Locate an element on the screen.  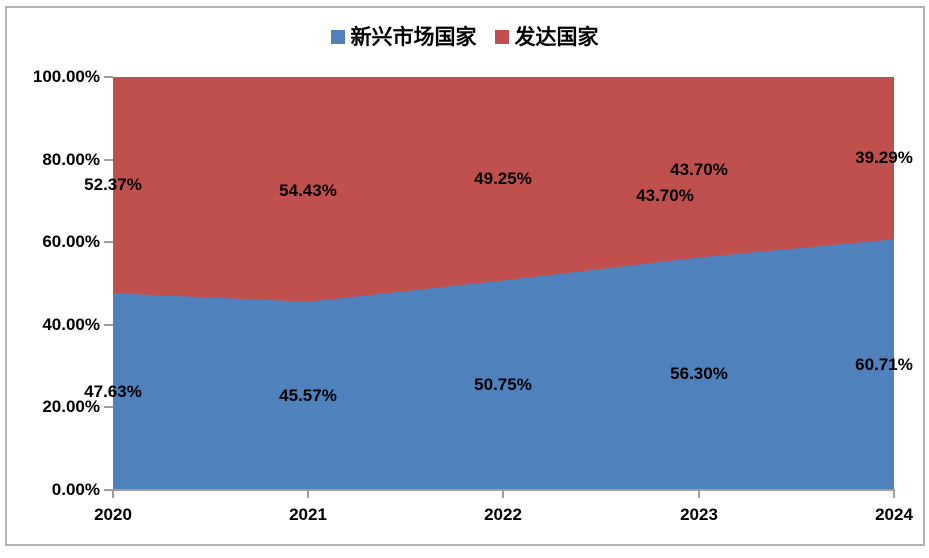
y-axis-label-0: 0.00% is located at coordinates (75, 489).